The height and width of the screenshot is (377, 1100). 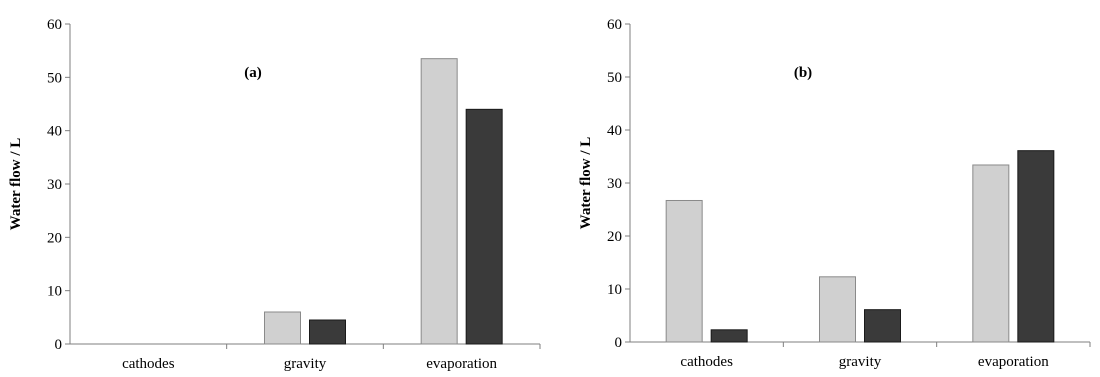 What do you see at coordinates (803, 73) in the screenshot?
I see `panel-annotation: (b)` at bounding box center [803, 73].